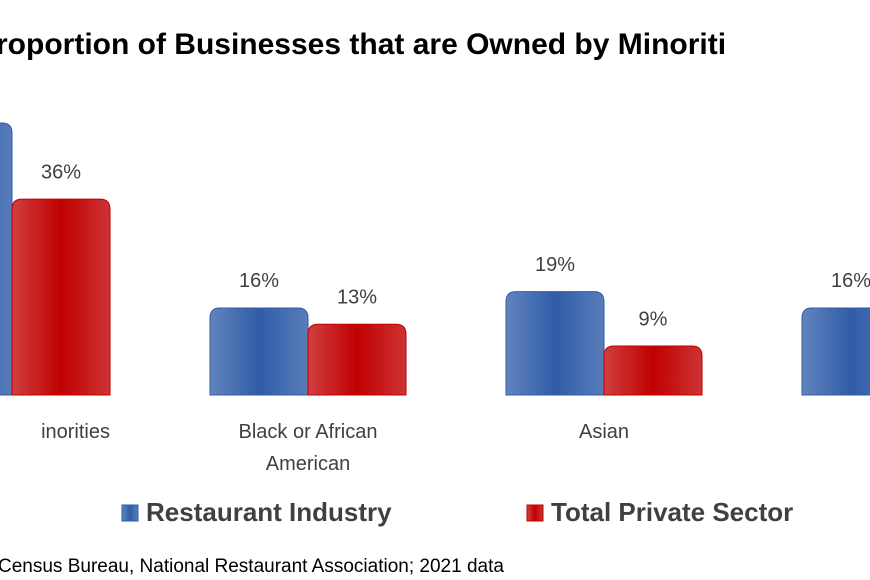 Image resolution: width=870 pixels, height=580 pixels. Describe the element at coordinates (555, 265) in the screenshot. I see `value-label: 19%` at that location.